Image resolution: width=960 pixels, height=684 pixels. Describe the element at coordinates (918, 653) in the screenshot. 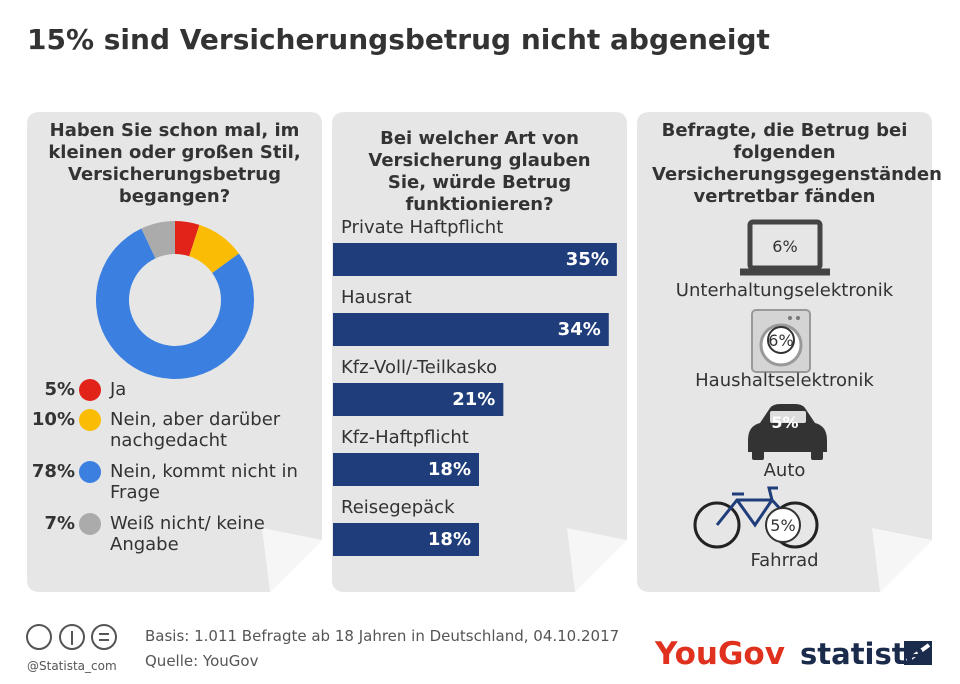

I see `statista-logo` at that location.